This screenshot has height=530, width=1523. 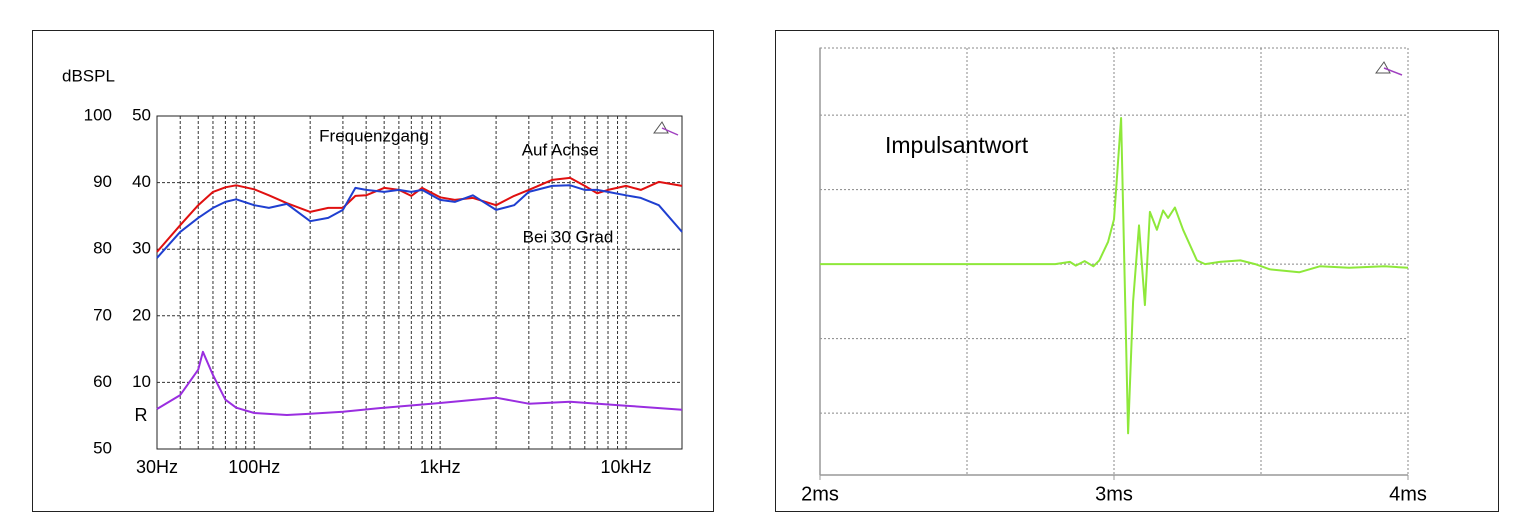 What do you see at coordinates (141, 181) in the screenshot?
I see `y2-tick-label: 40` at bounding box center [141, 181].